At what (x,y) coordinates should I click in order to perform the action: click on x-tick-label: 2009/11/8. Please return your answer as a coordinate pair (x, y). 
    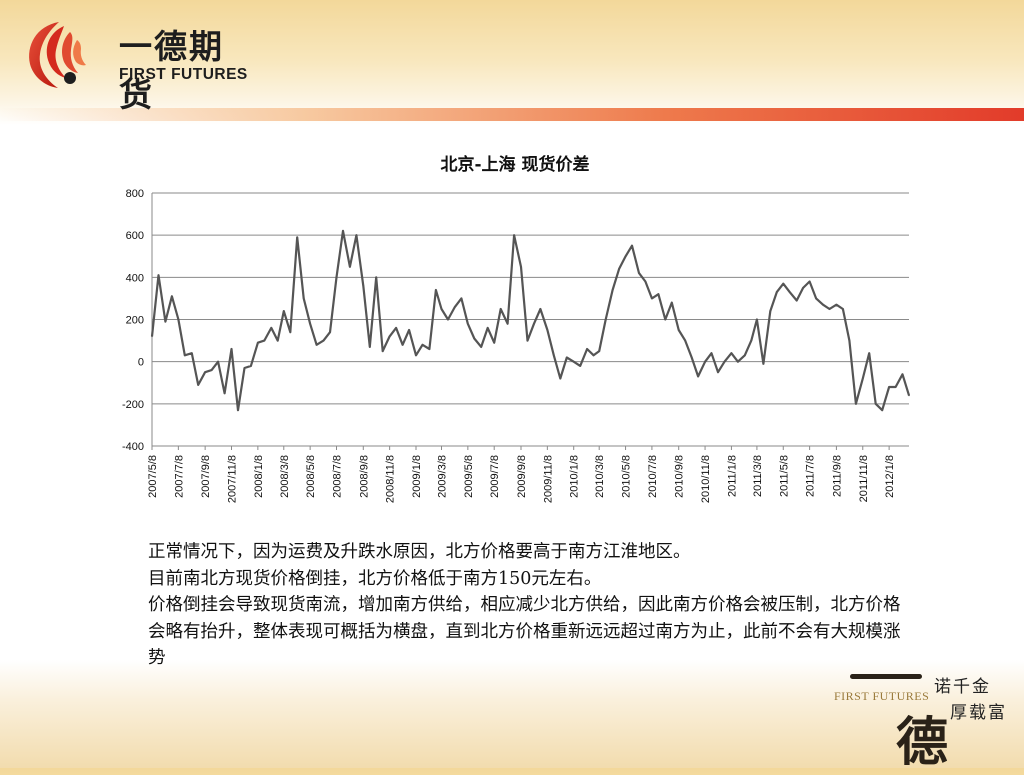
    Looking at the image, I should click on (548, 479).